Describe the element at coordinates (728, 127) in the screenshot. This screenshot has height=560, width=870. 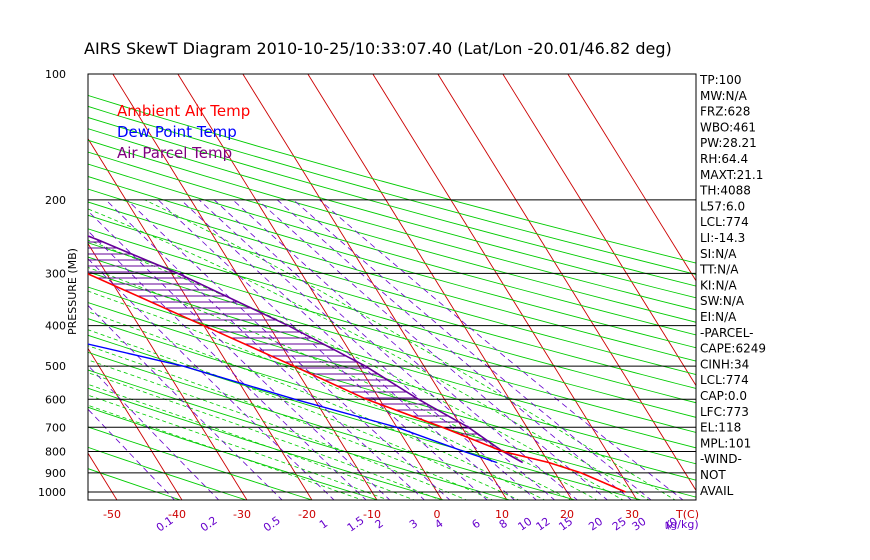
I see `stability-parameter: WBO:461` at that location.